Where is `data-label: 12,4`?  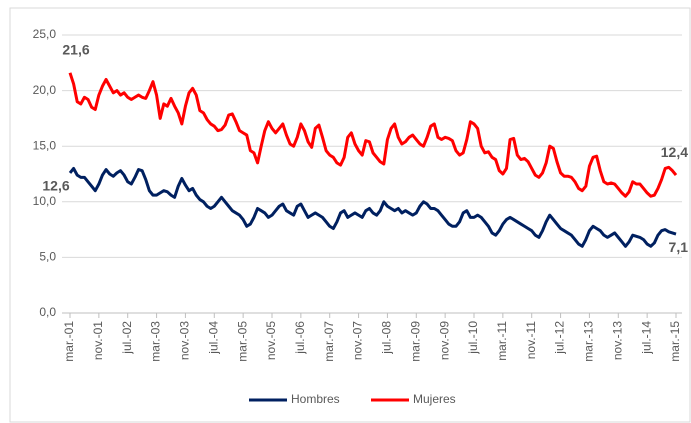 data-label: 12,4 is located at coordinates (674, 152).